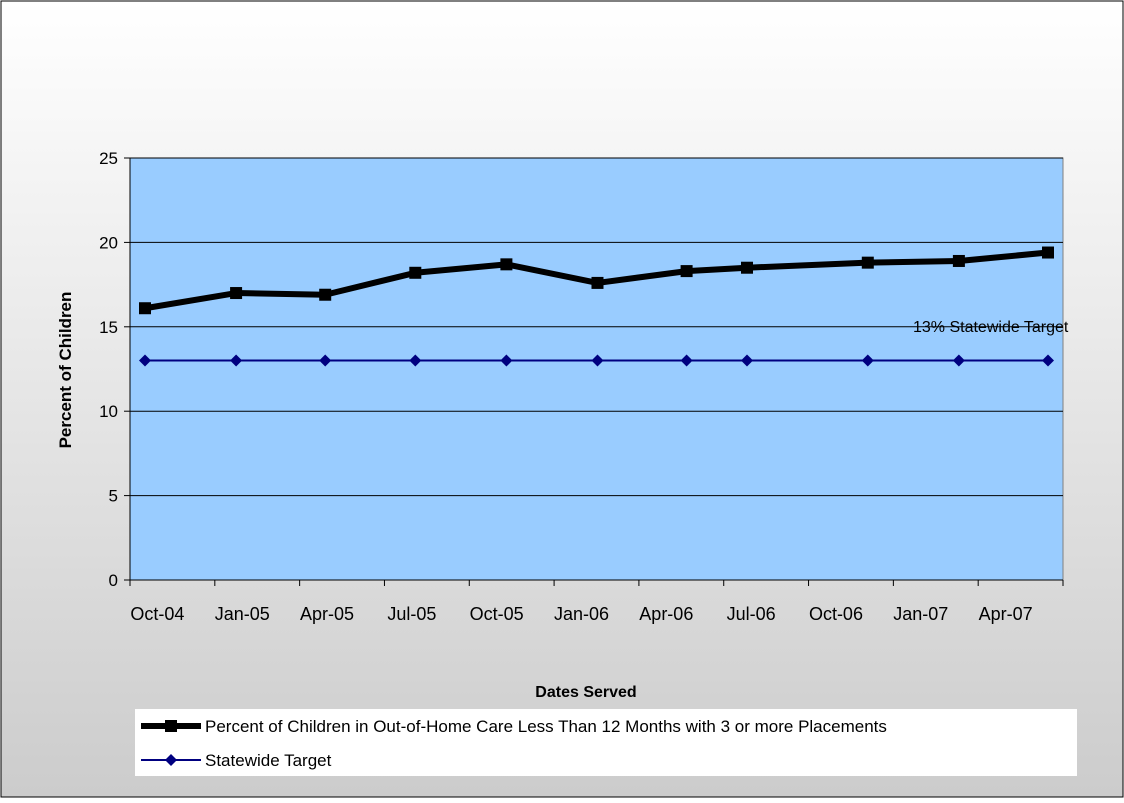  Describe the element at coordinates (411, 614) in the screenshot. I see `x-tick-label: Jul-05` at that location.